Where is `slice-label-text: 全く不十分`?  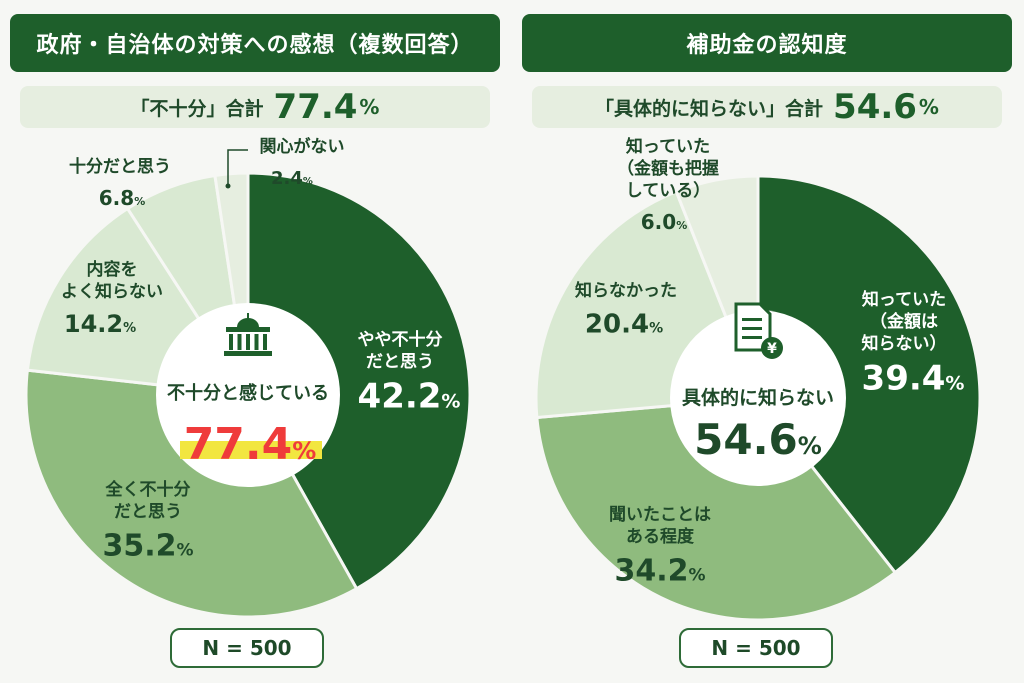
slice-label-text: 全く不十分 is located at coordinates (148, 489).